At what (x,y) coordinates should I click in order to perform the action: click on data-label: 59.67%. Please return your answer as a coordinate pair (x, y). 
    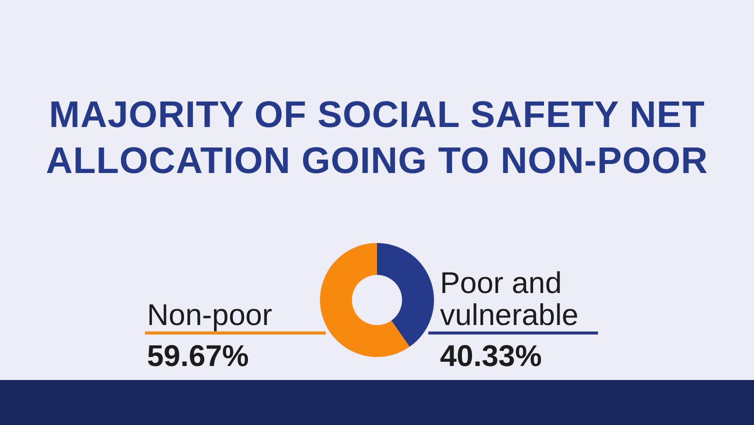
    Looking at the image, I should click on (198, 356).